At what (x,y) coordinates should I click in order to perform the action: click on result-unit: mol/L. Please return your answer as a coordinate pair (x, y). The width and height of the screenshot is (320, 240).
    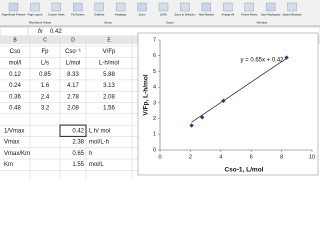
    Looking at the image, I should click on (96, 165).